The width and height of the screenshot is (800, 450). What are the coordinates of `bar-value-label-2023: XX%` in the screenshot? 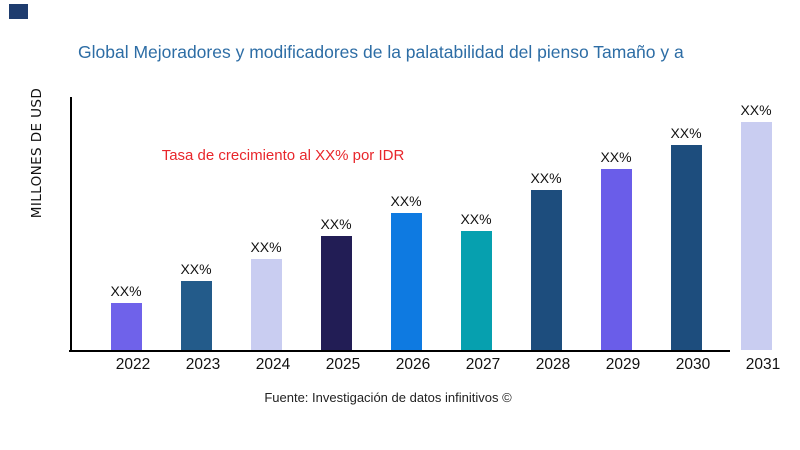 It's located at (196, 269).